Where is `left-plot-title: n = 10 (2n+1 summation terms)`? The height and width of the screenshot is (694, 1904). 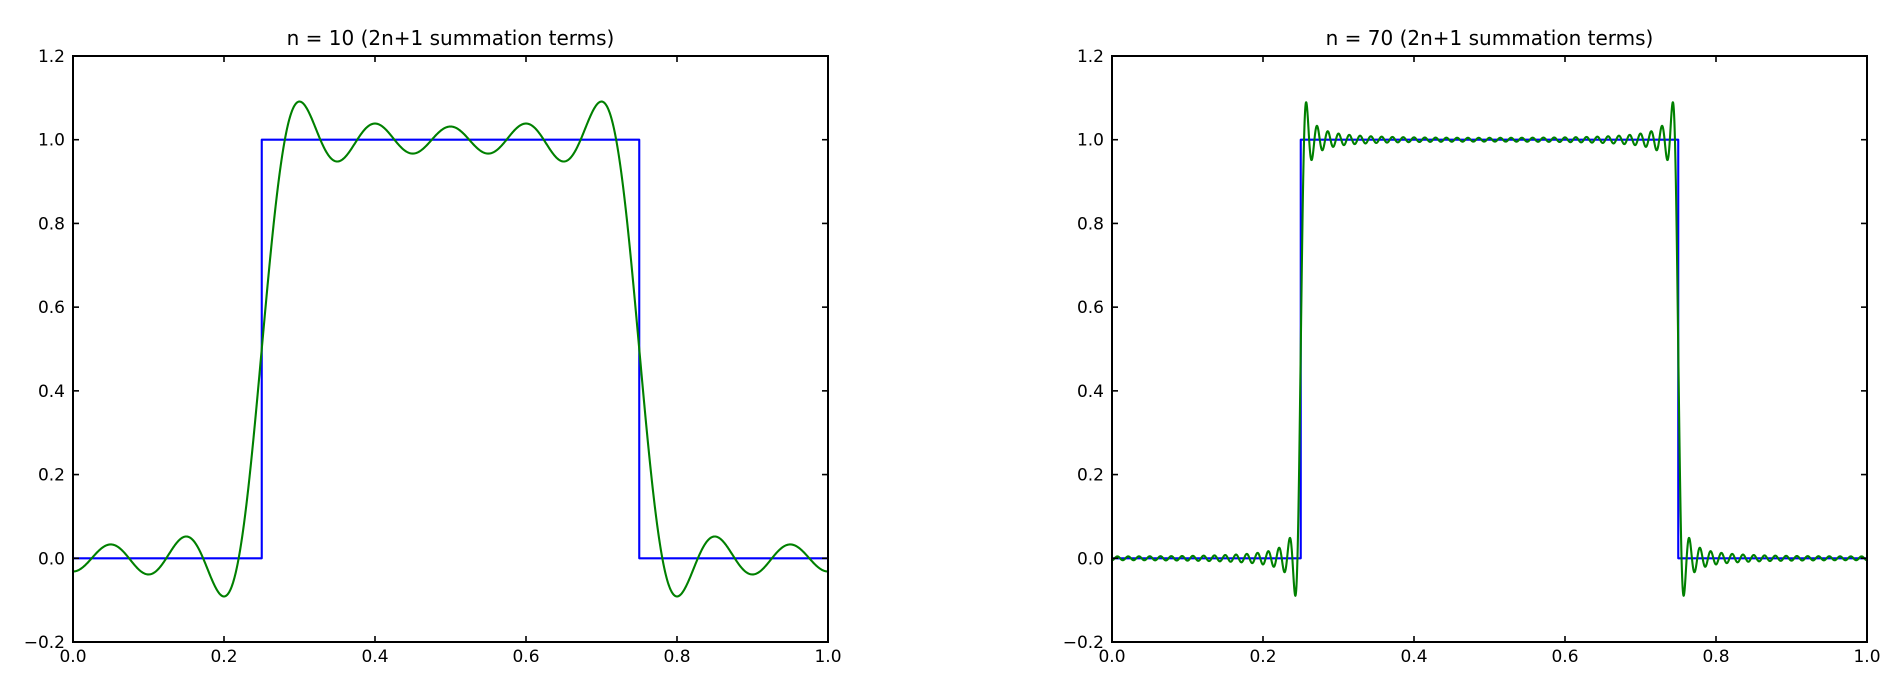 left-plot-title: n = 10 (2n+1 summation terms) is located at coordinates (450, 38).